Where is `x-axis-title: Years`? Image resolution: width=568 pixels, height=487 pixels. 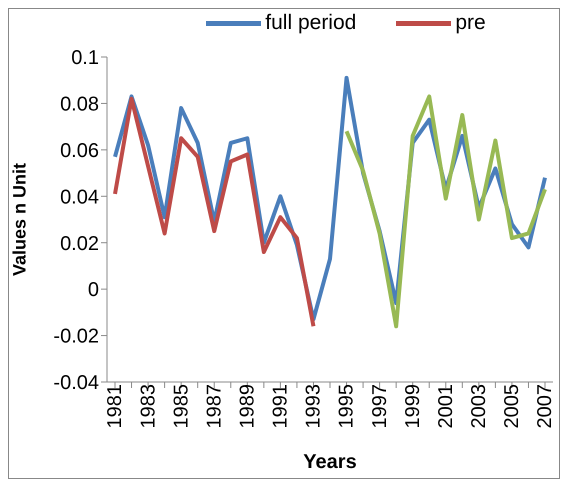
x-axis-title: Years is located at coordinates (330, 462).